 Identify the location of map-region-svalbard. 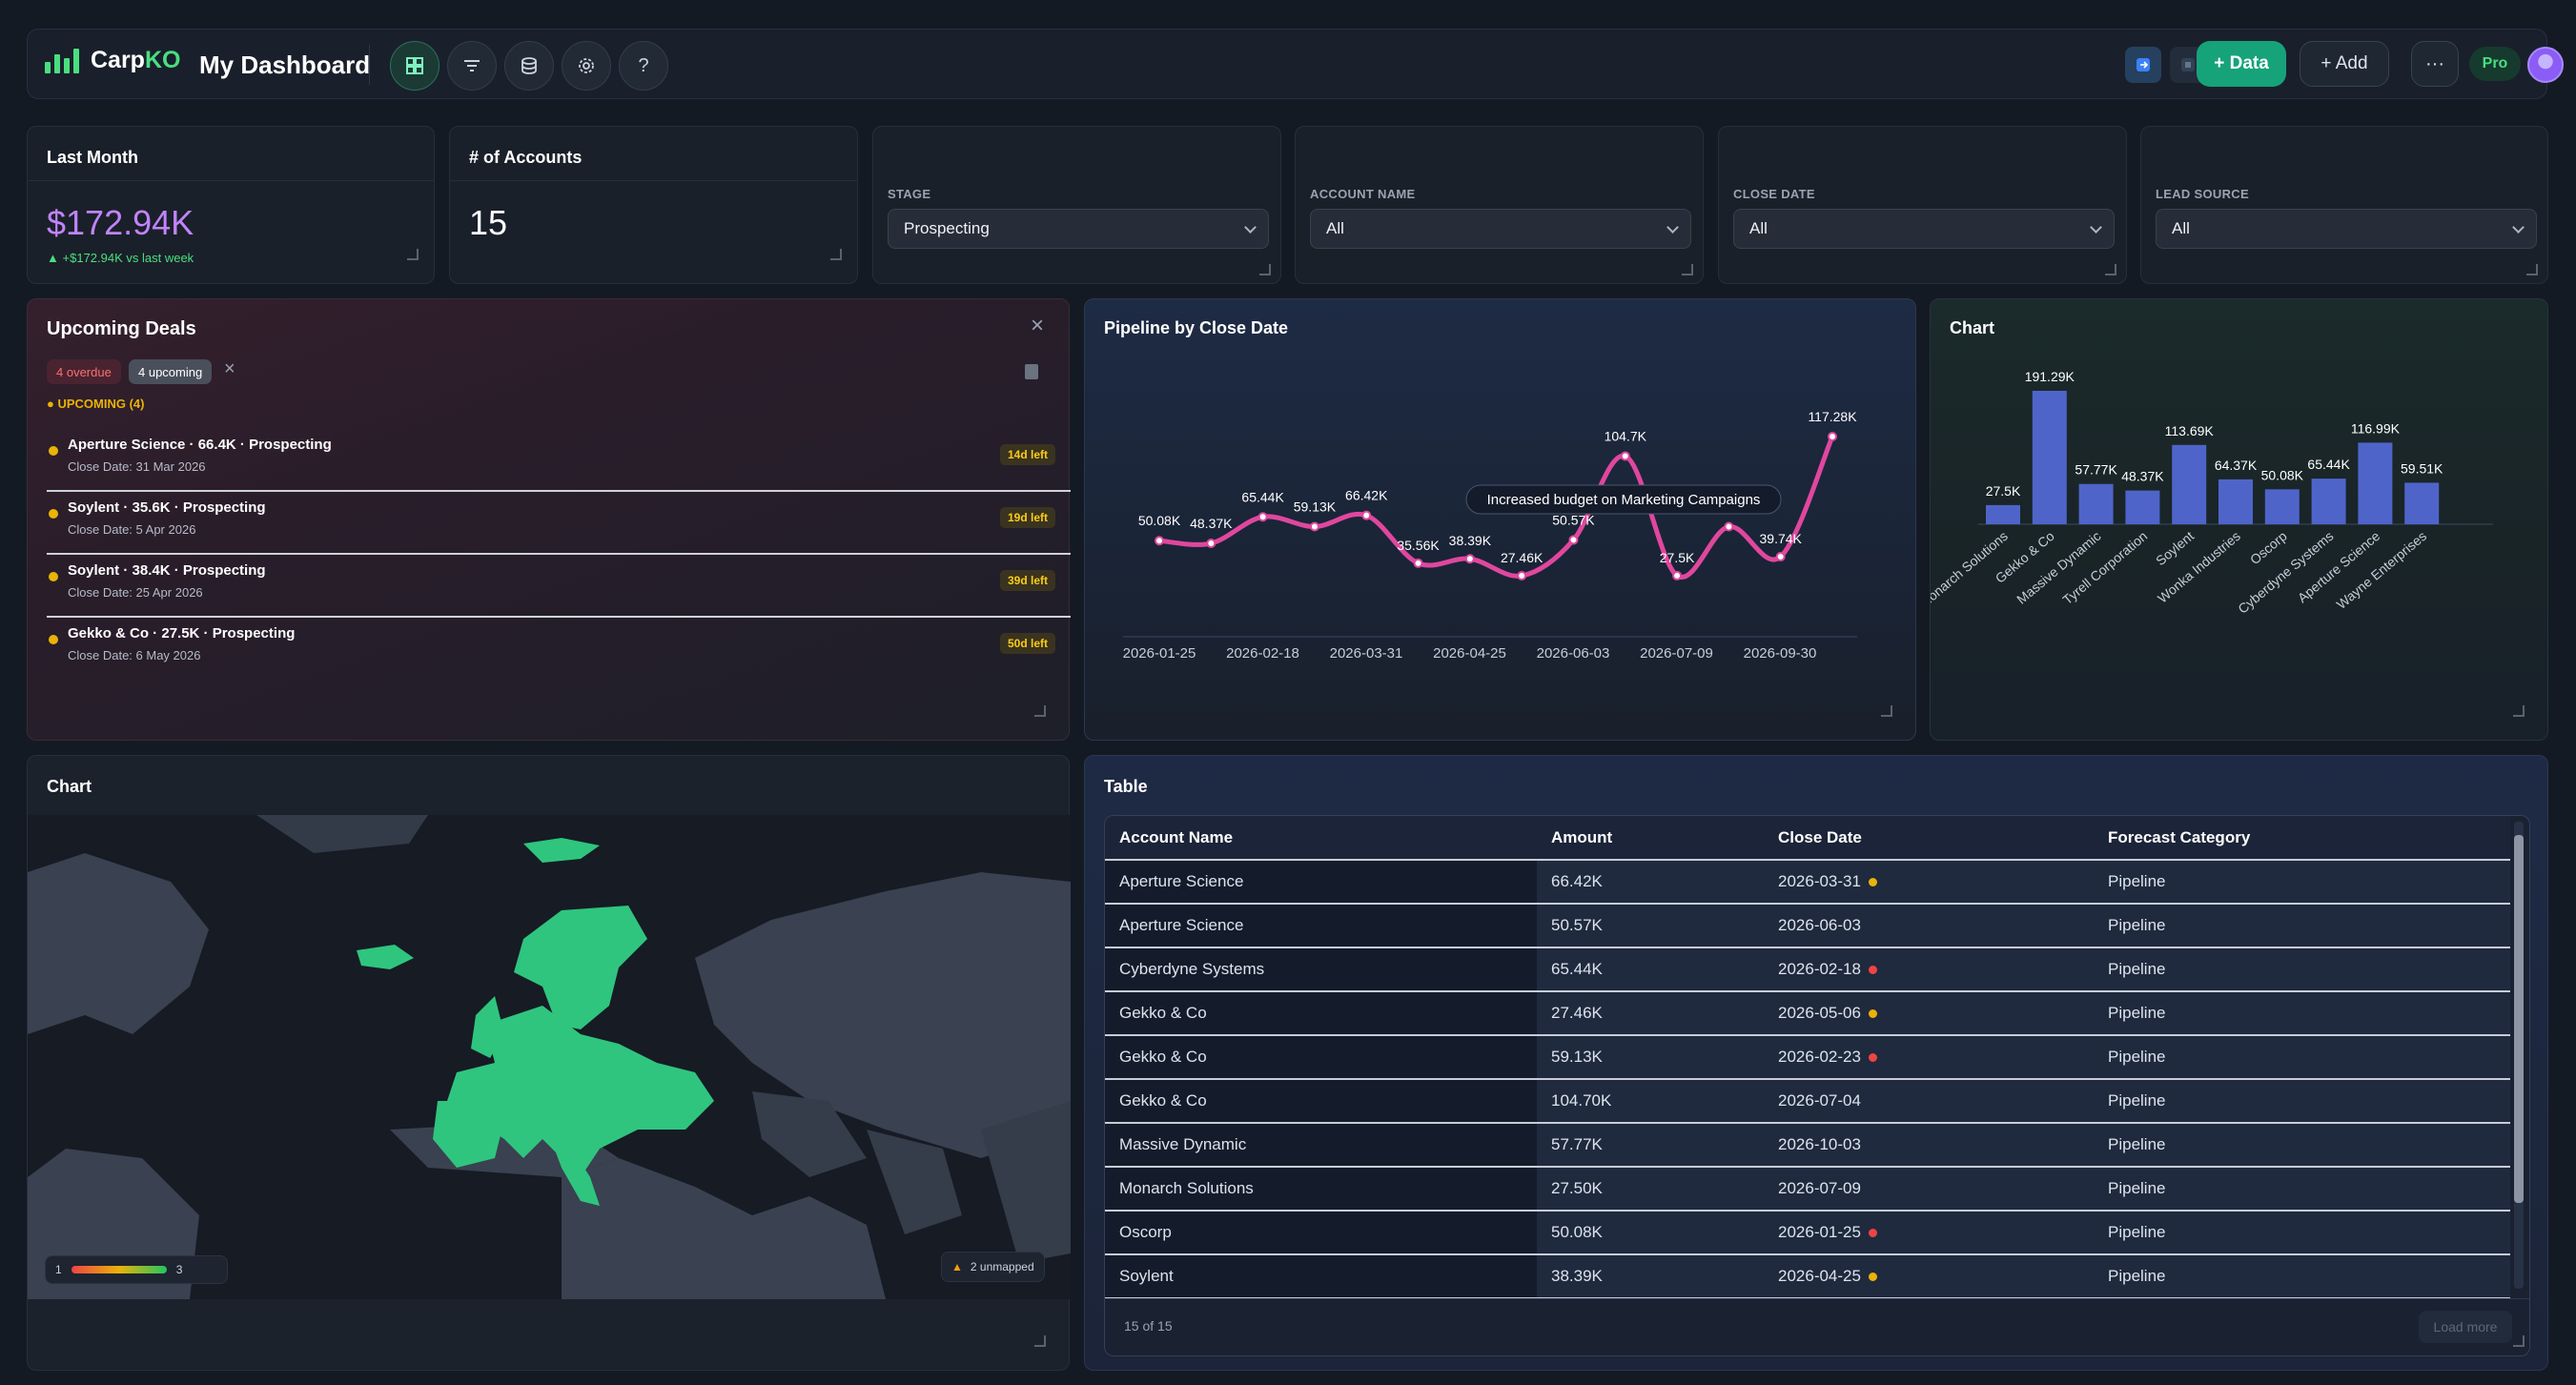
(561, 850).